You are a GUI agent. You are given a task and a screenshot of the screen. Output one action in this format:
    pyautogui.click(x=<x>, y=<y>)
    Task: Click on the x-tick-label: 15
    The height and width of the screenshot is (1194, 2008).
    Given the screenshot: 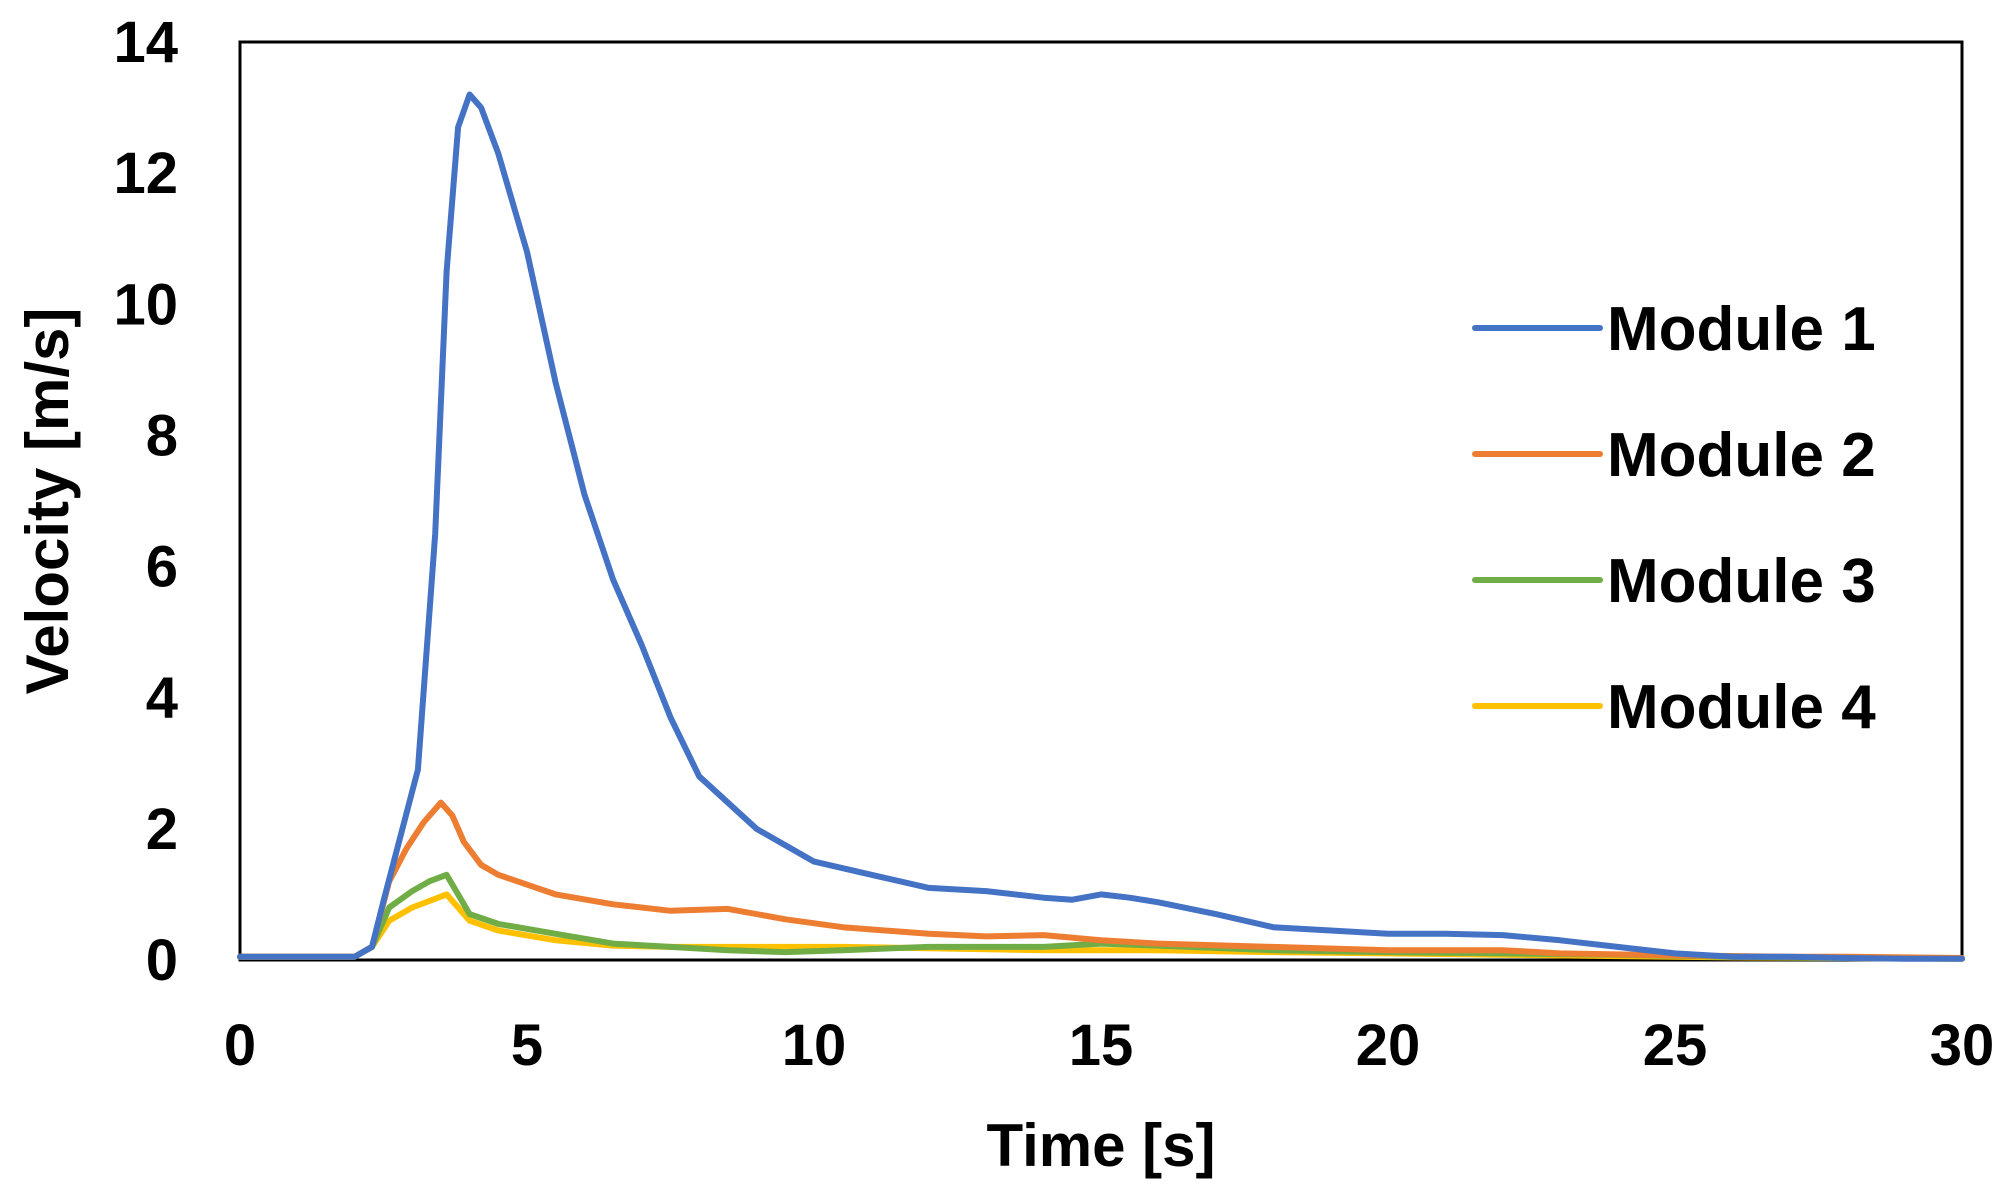 What is the action you would take?
    pyautogui.click(x=1101, y=1045)
    